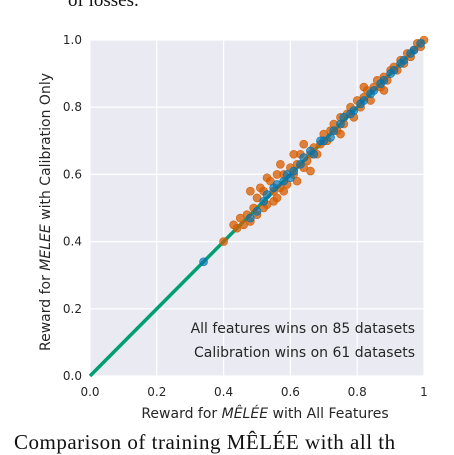  Describe the element at coordinates (205, 442) in the screenshot. I see `page-text-bottom: Comparison of training MÊLÉE with all th` at that location.